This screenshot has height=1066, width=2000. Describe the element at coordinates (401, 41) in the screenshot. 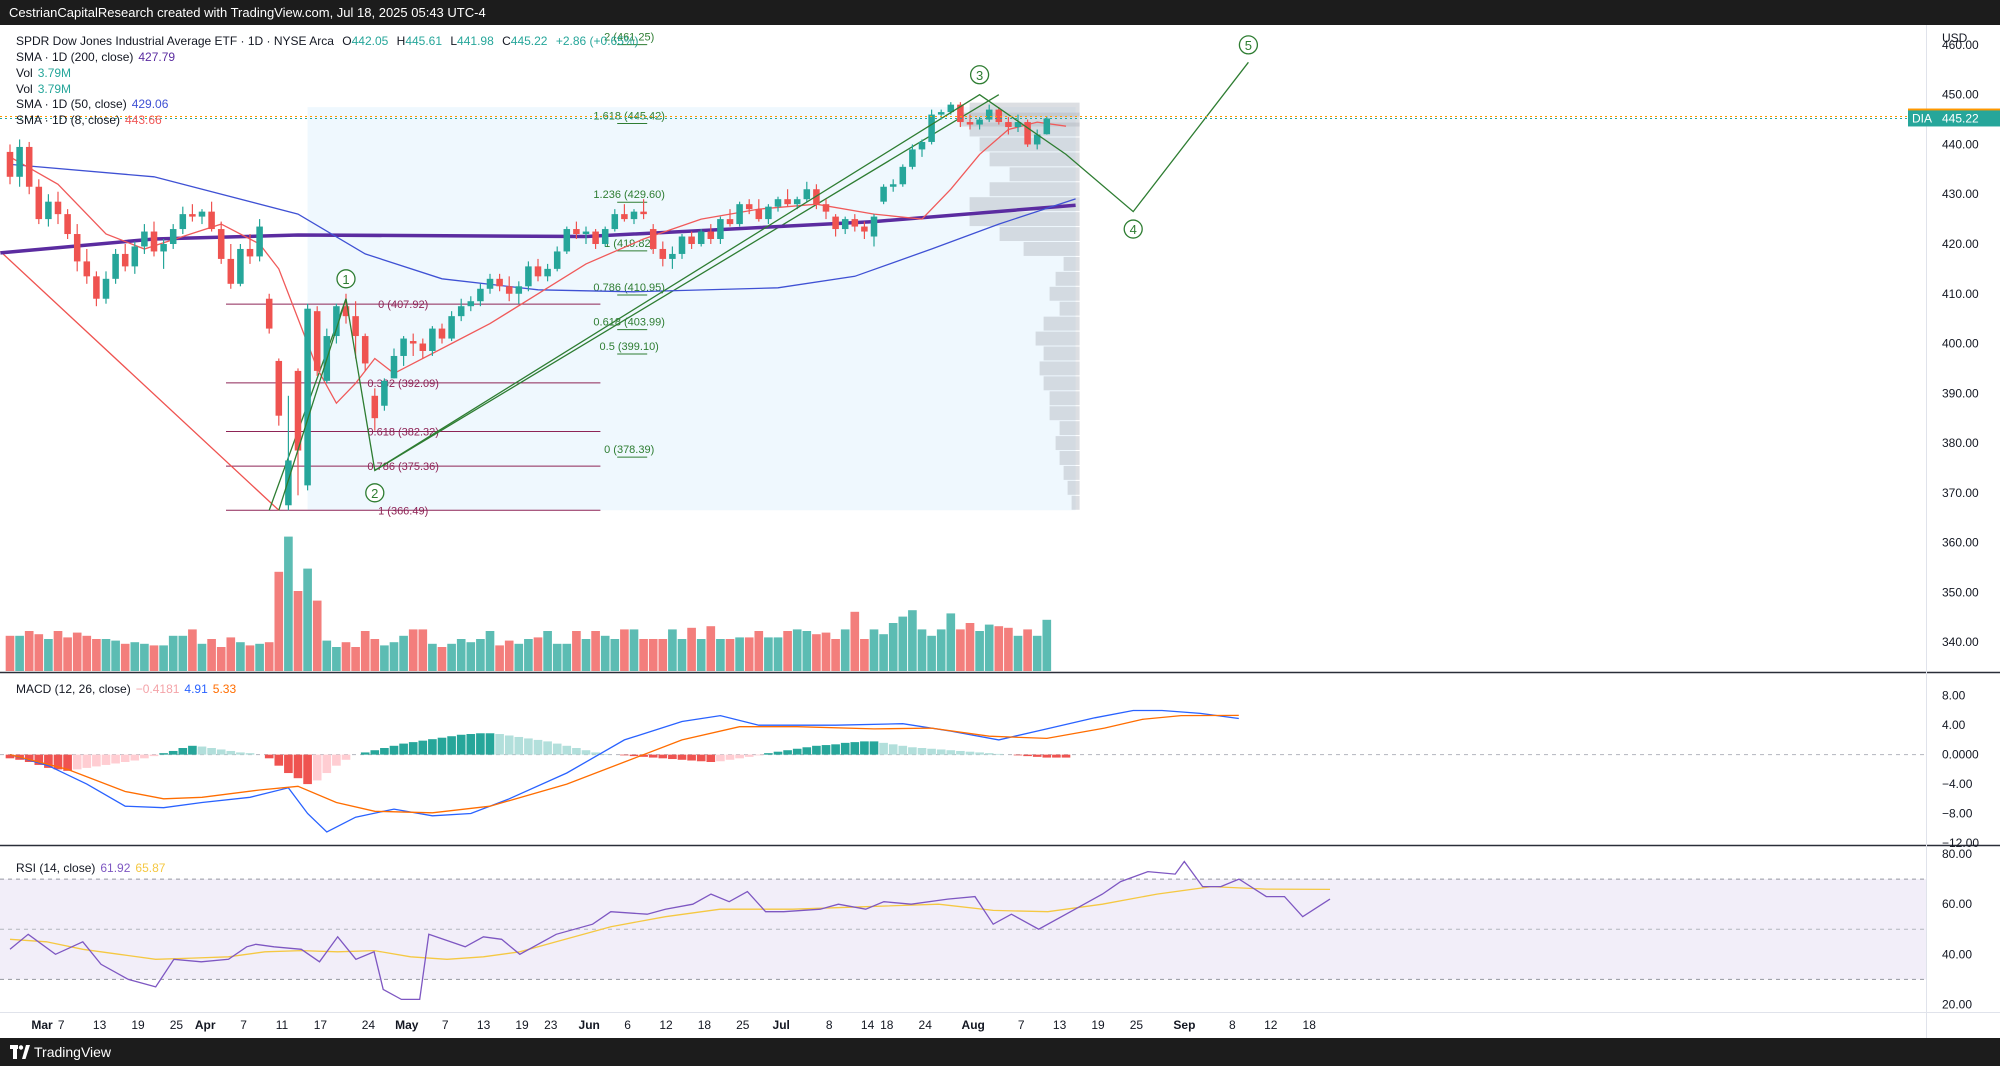

I see `high-label: H` at that location.